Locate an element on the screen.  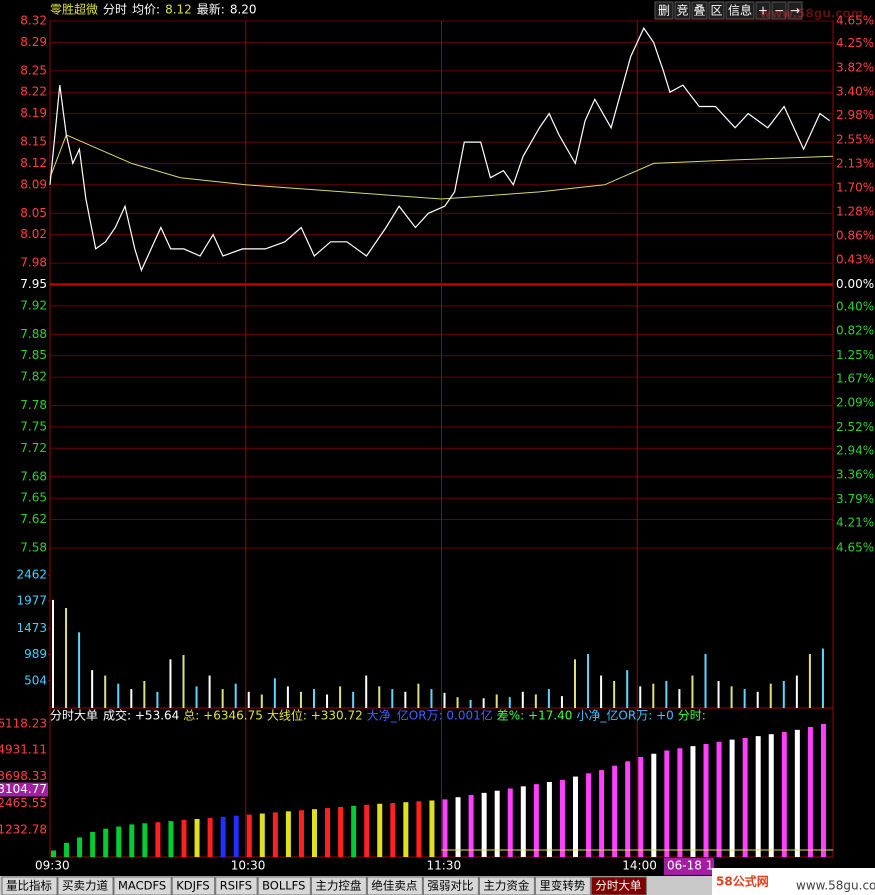
tab-label: 绝佳卖点 is located at coordinates (394, 886).